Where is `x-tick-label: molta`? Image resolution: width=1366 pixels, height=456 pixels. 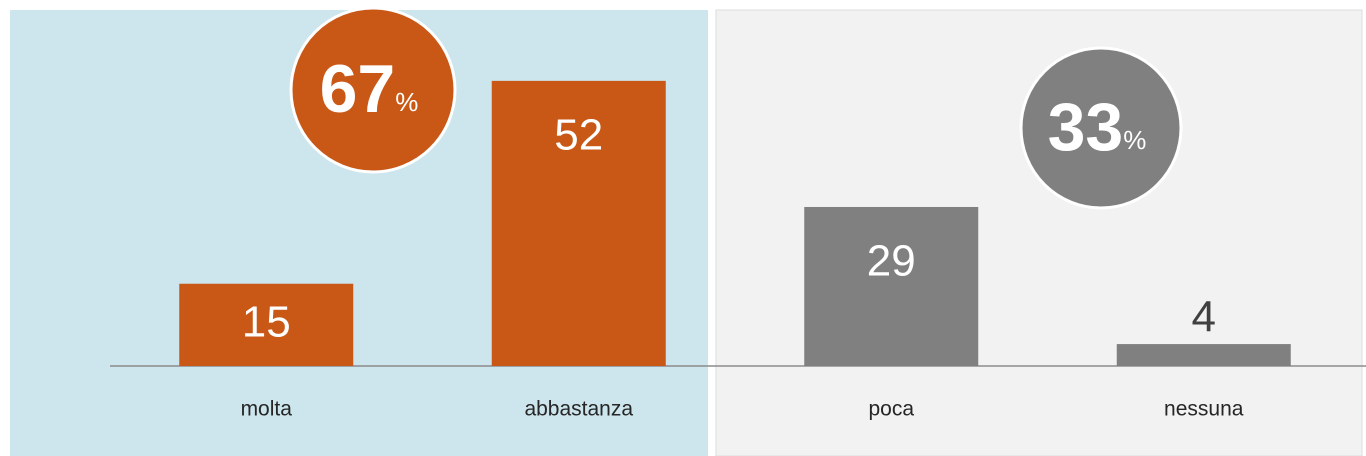 x-tick-label: molta is located at coordinates (267, 409).